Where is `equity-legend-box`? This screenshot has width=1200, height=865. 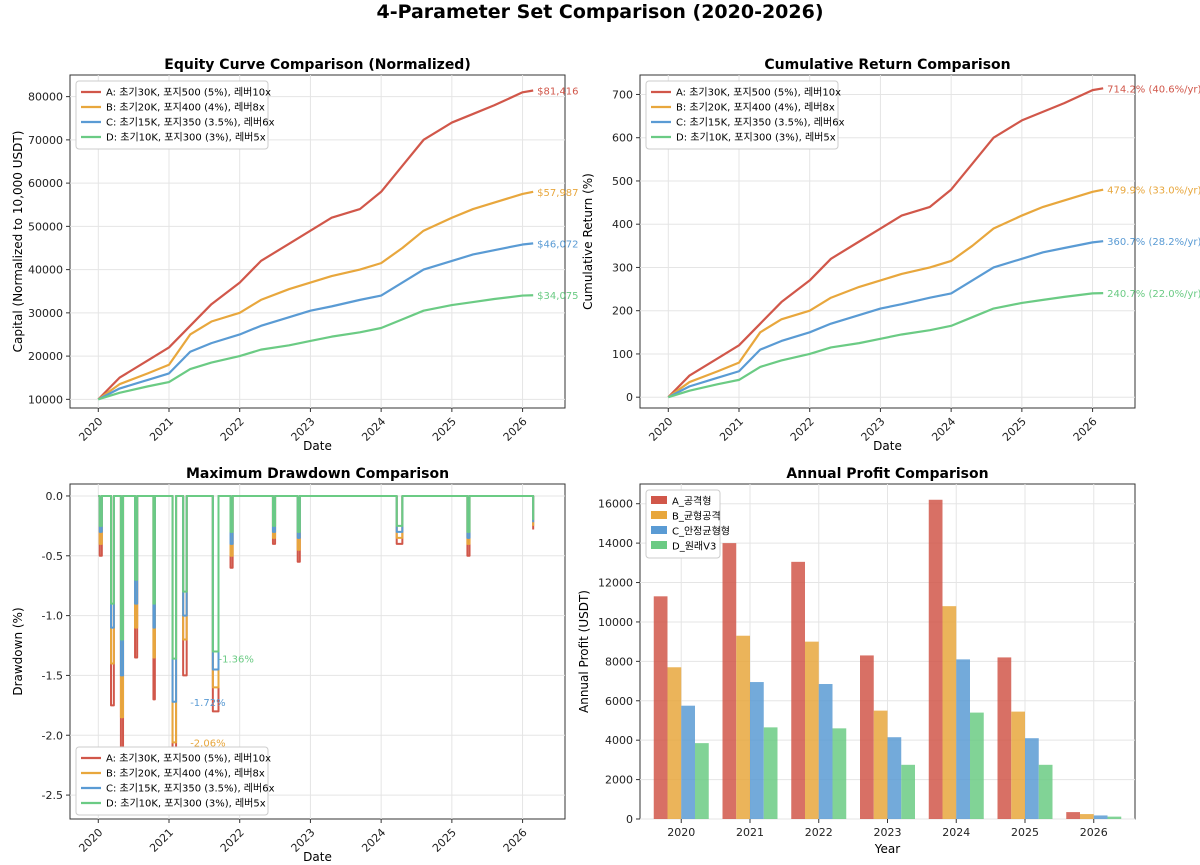 equity-legend-box is located at coordinates (172, 115).